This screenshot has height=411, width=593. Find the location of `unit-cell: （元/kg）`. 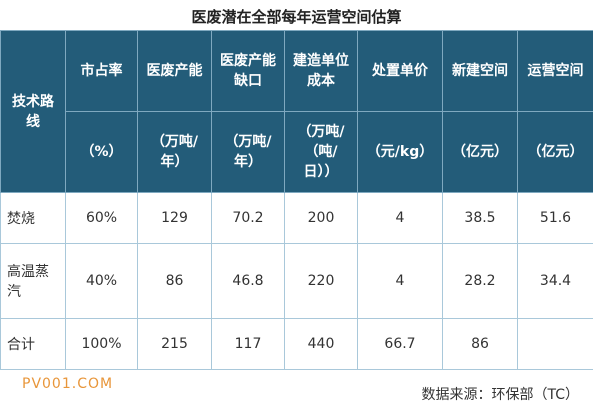

unit-cell: （元/kg） is located at coordinates (400, 152).